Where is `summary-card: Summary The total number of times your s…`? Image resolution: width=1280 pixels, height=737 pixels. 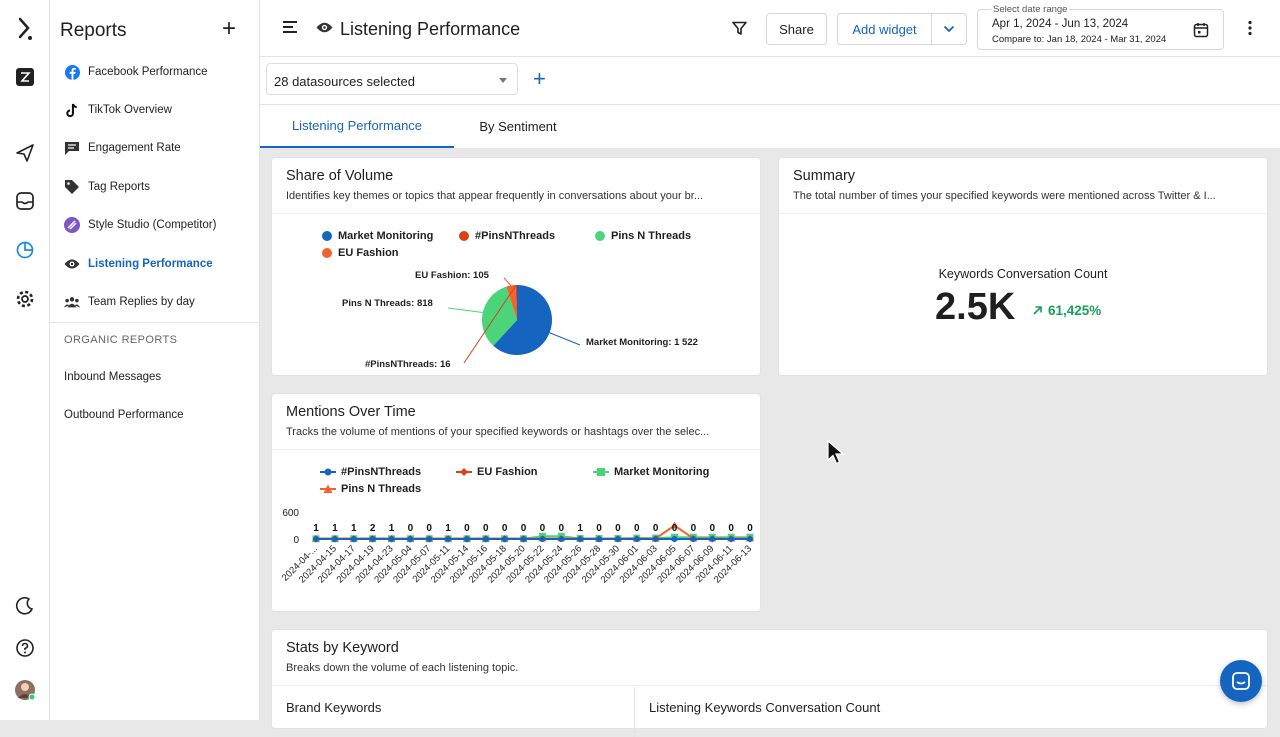
summary-card: Summary The total number of times your s… is located at coordinates (1023, 266).